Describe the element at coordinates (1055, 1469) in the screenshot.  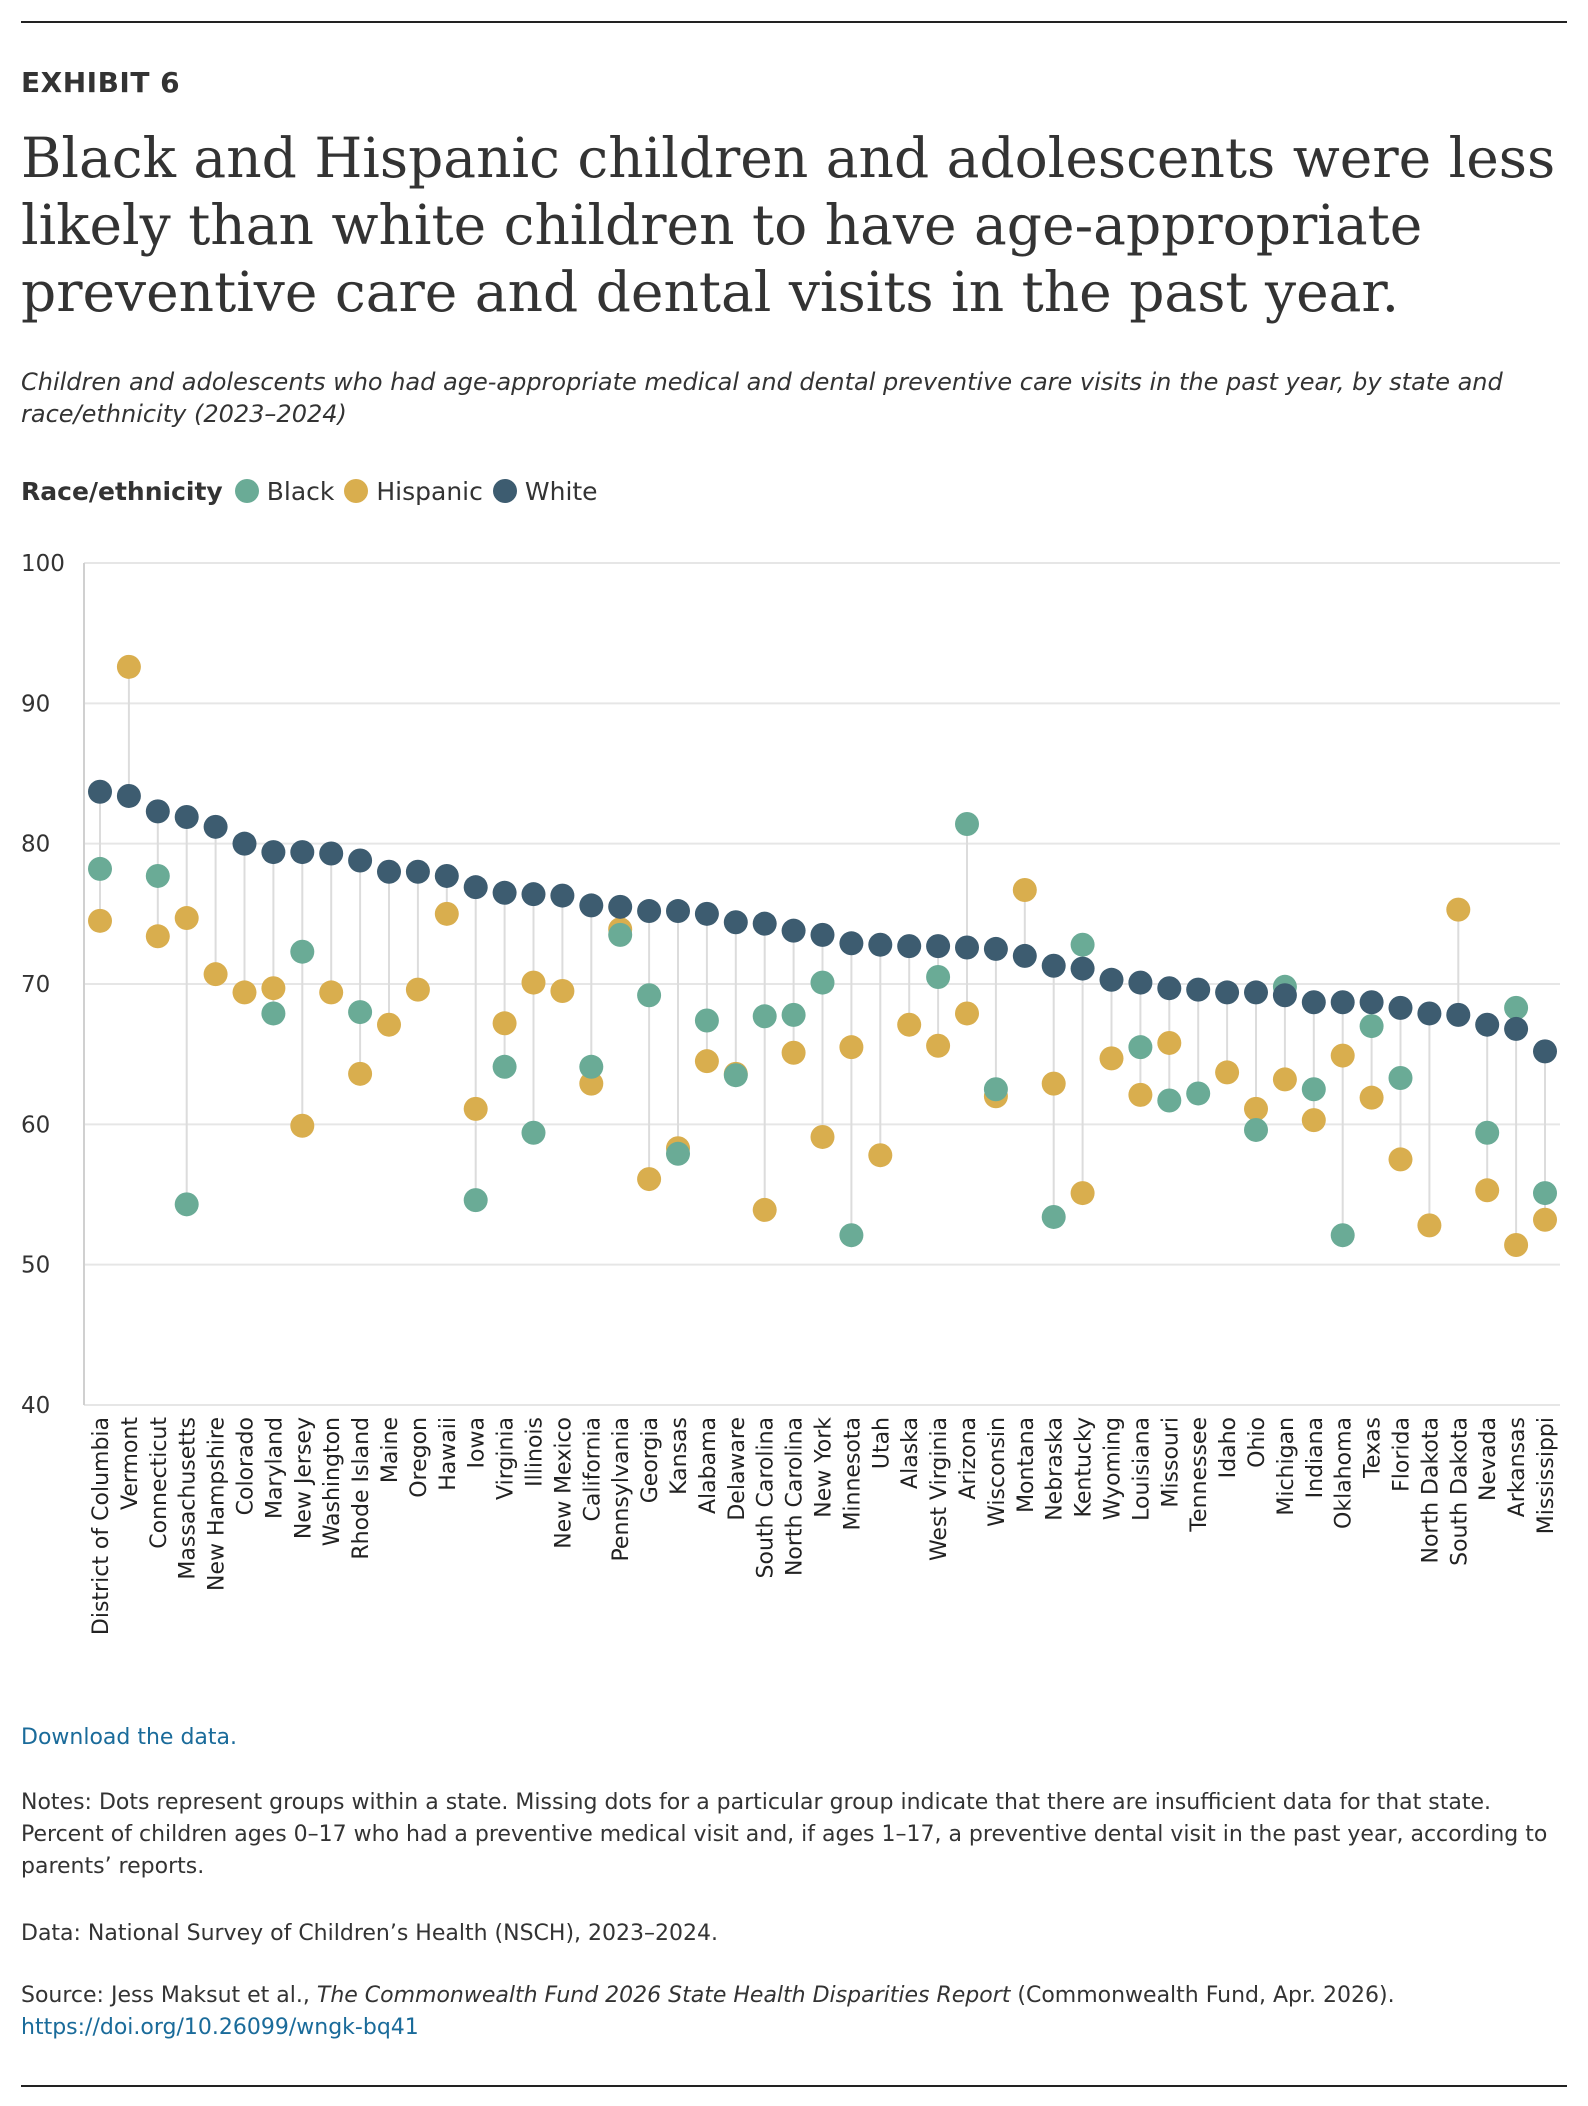
I see `x-tick-label-33: Nebraska` at that location.